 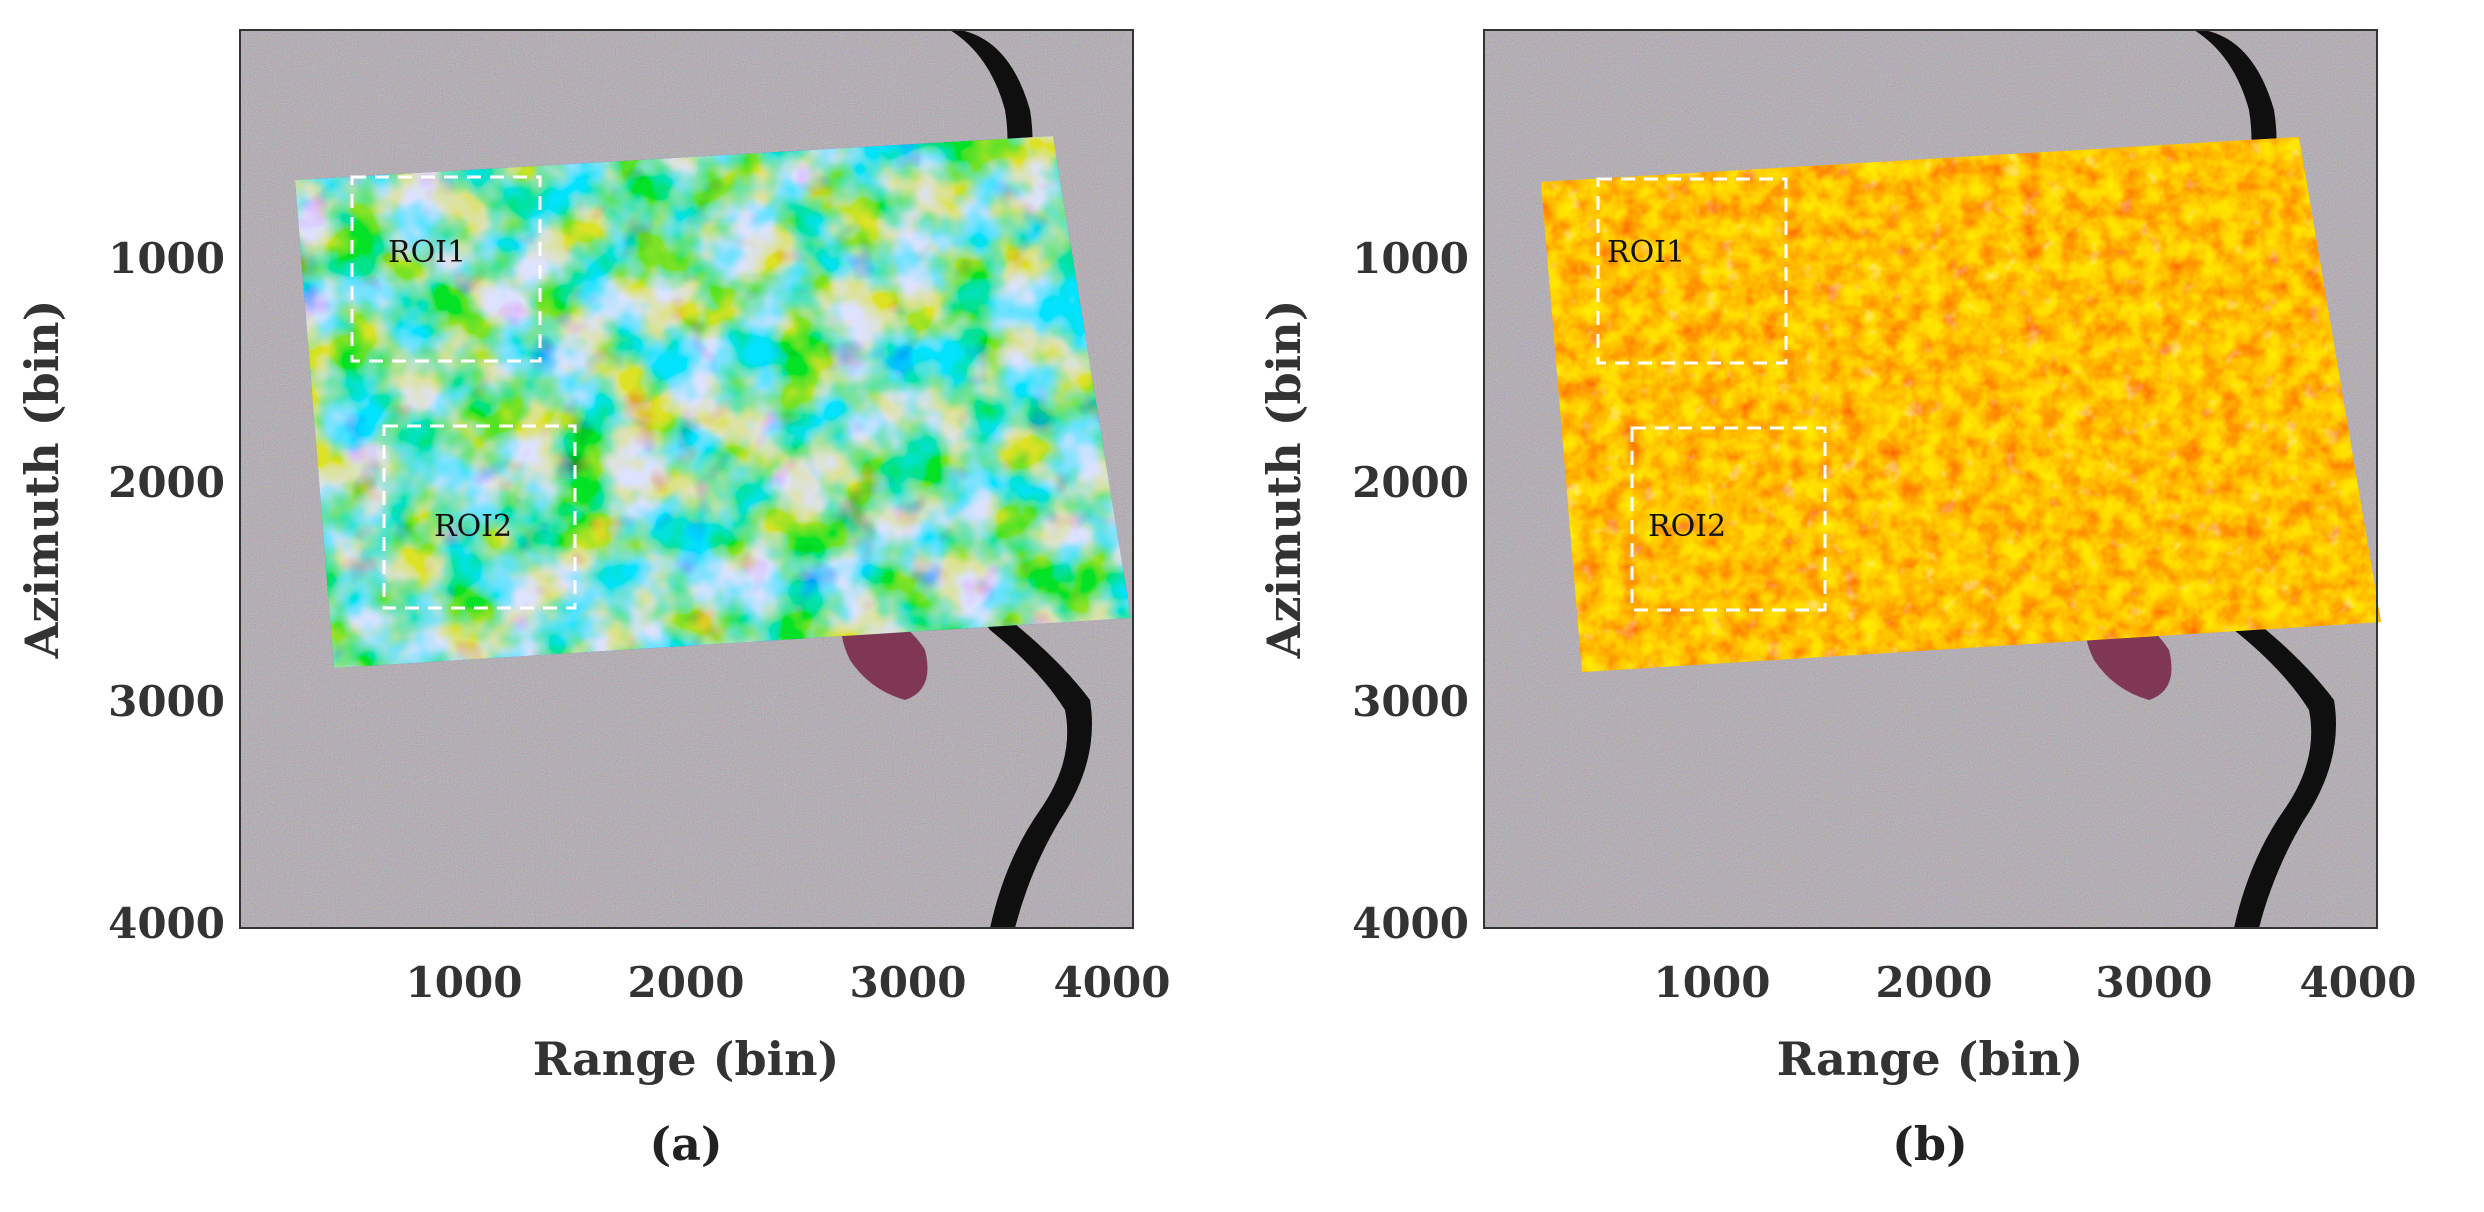 I want to click on panel-caption: (a), so click(x=685, y=1144).